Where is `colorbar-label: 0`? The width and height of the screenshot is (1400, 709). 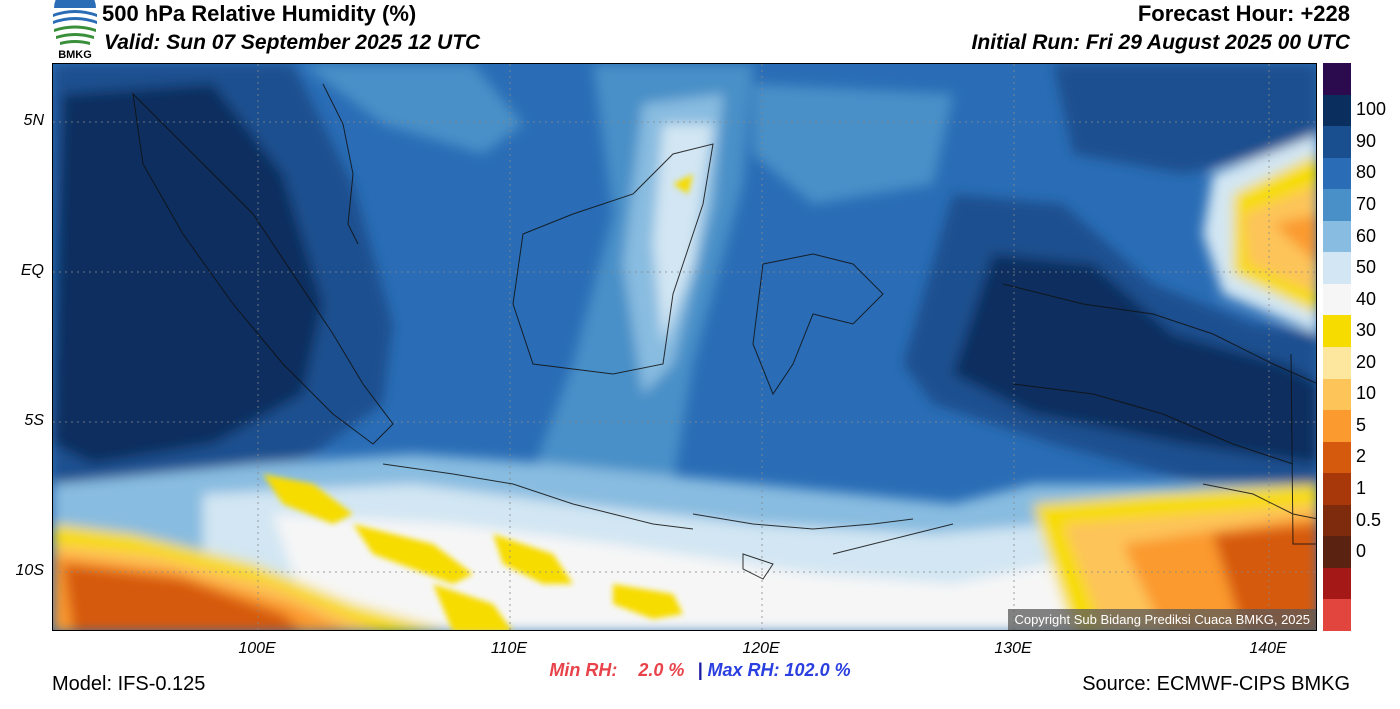
colorbar-label: 0 is located at coordinates (1361, 551).